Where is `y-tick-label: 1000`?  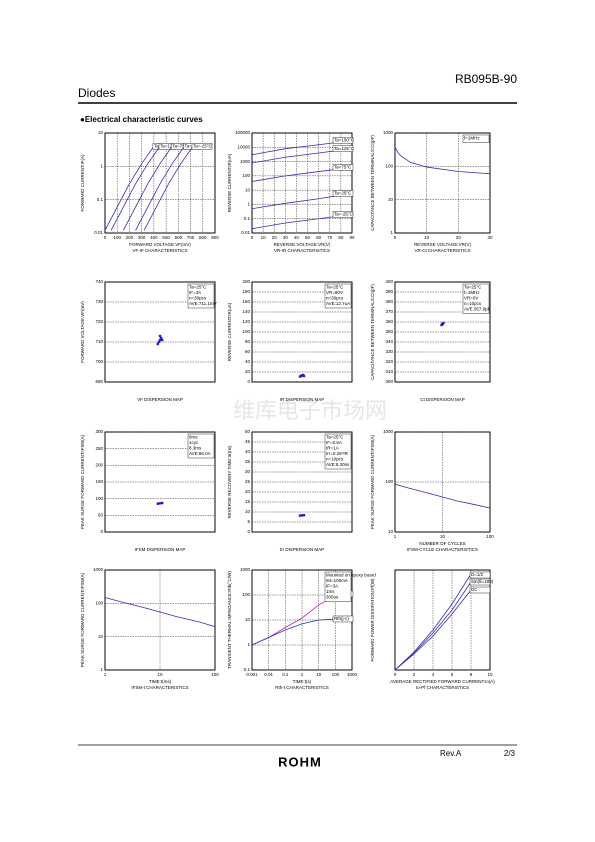
y-tick-label: 1000 is located at coordinates (98, 569).